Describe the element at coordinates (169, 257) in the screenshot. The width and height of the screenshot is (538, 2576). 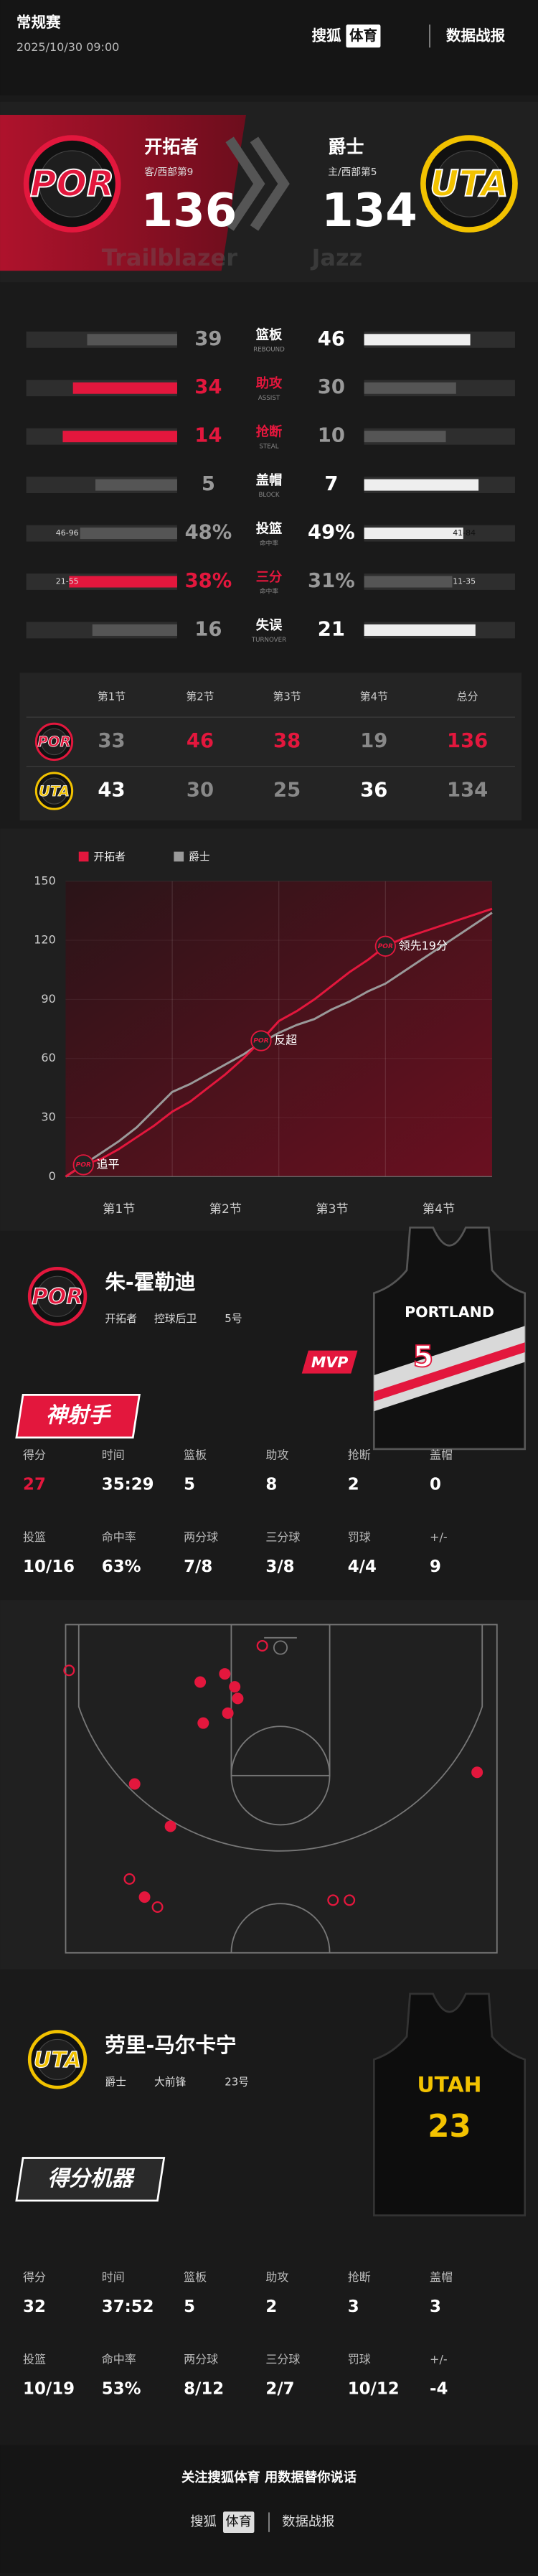
I see `banner-bg-word: Trailblazer` at that location.